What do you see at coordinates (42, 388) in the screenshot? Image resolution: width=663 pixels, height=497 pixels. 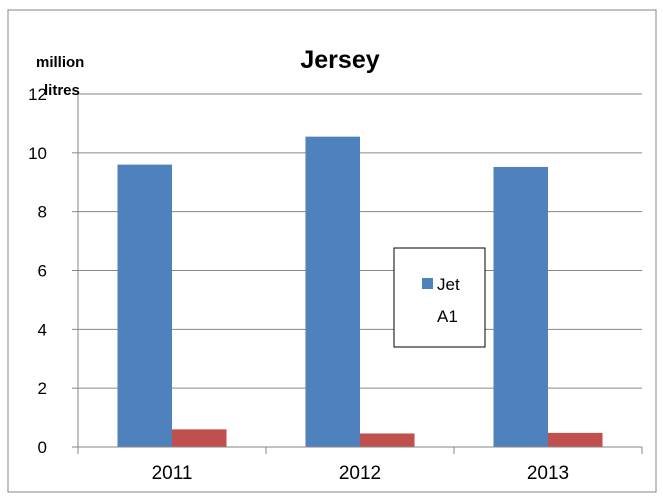 I see `y-tick-label: 2` at bounding box center [42, 388].